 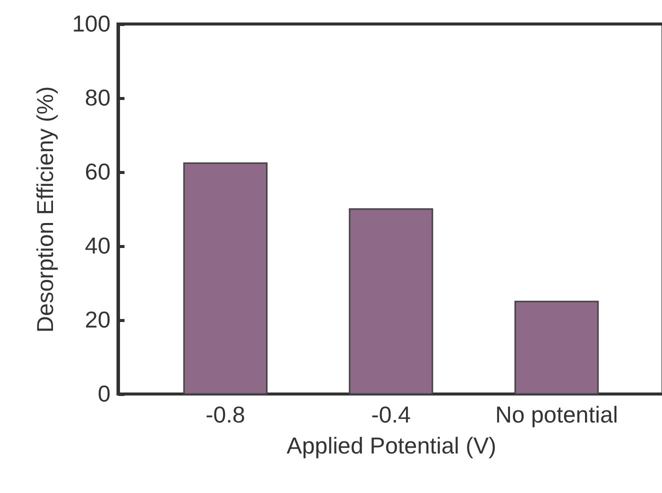 What do you see at coordinates (391, 445) in the screenshot?
I see `x-axis-title: Applied Potential (V)` at bounding box center [391, 445].